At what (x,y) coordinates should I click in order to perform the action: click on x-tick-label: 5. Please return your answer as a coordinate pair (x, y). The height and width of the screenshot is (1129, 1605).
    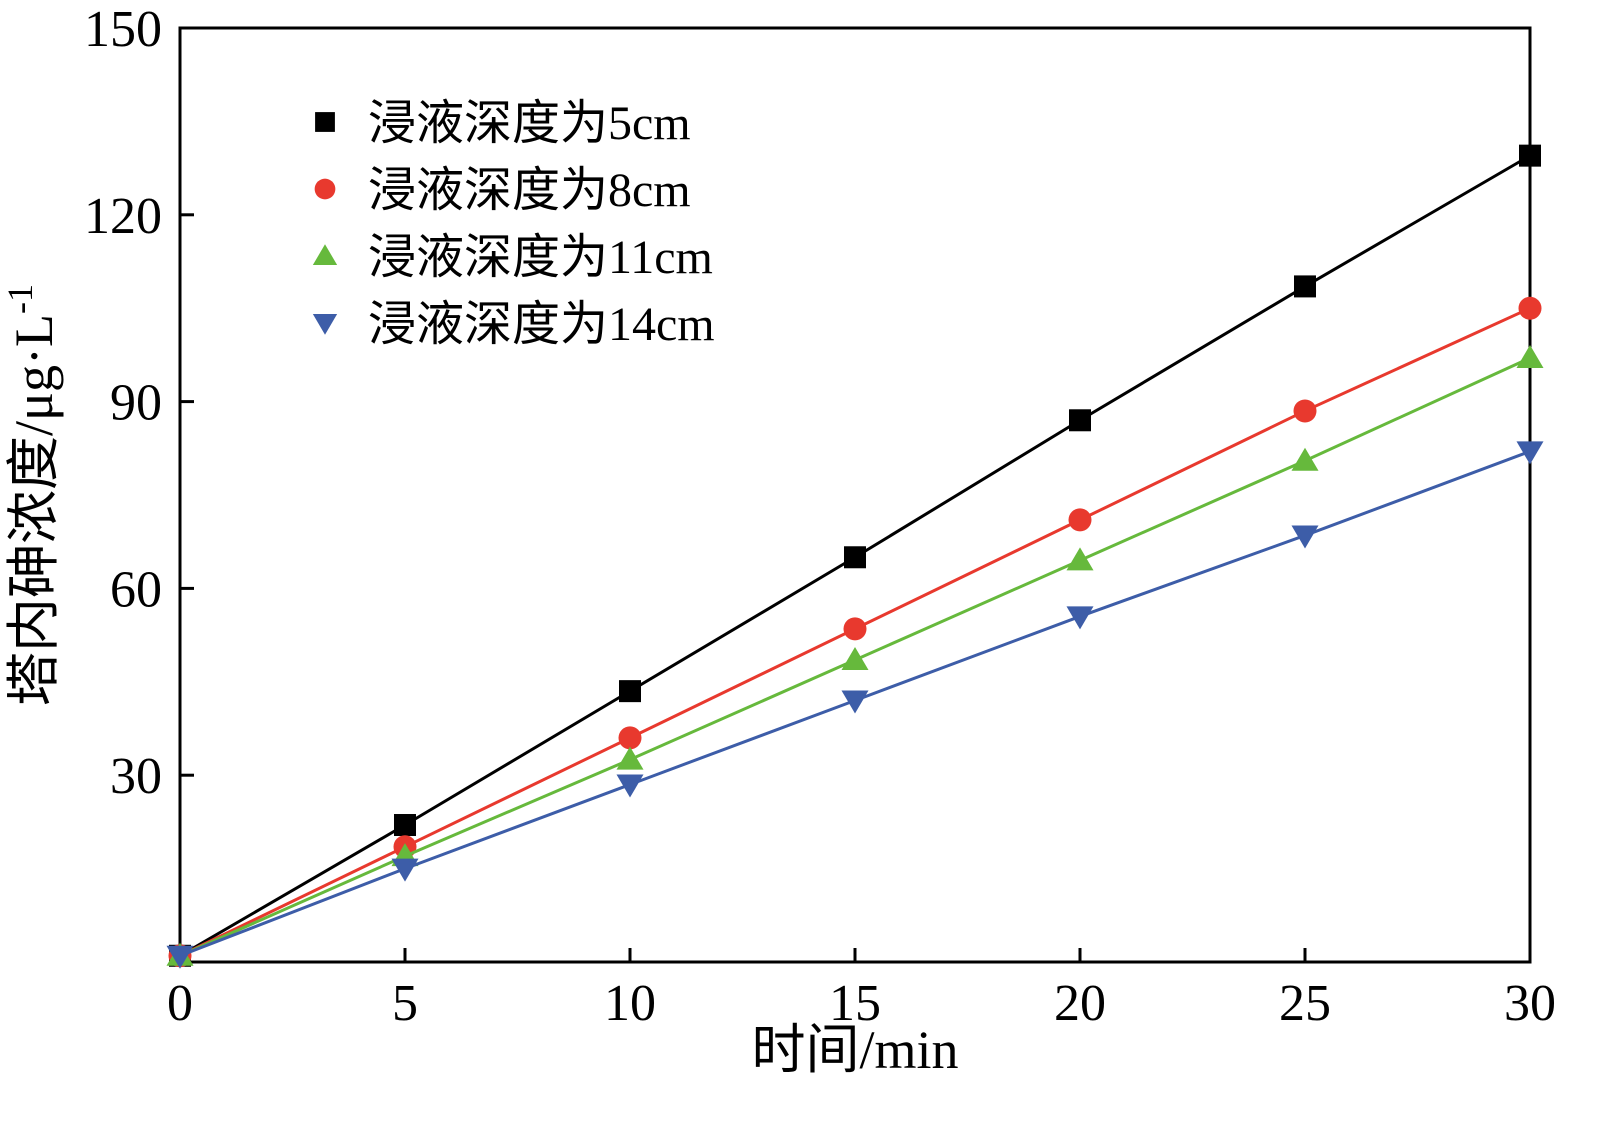
    Looking at the image, I should click on (405, 1003).